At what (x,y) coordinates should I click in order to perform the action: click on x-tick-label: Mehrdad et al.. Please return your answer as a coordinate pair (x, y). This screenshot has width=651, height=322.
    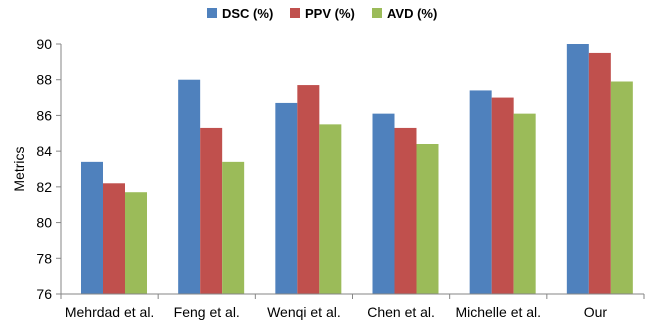
    Looking at the image, I should click on (110, 312).